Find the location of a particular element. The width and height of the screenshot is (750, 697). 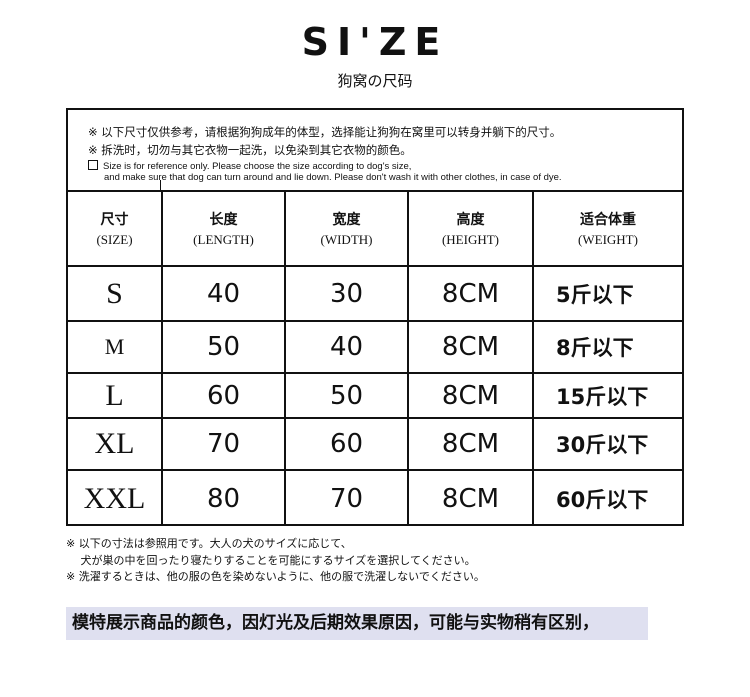

cell-weight: 8斤以下 is located at coordinates (607, 347).